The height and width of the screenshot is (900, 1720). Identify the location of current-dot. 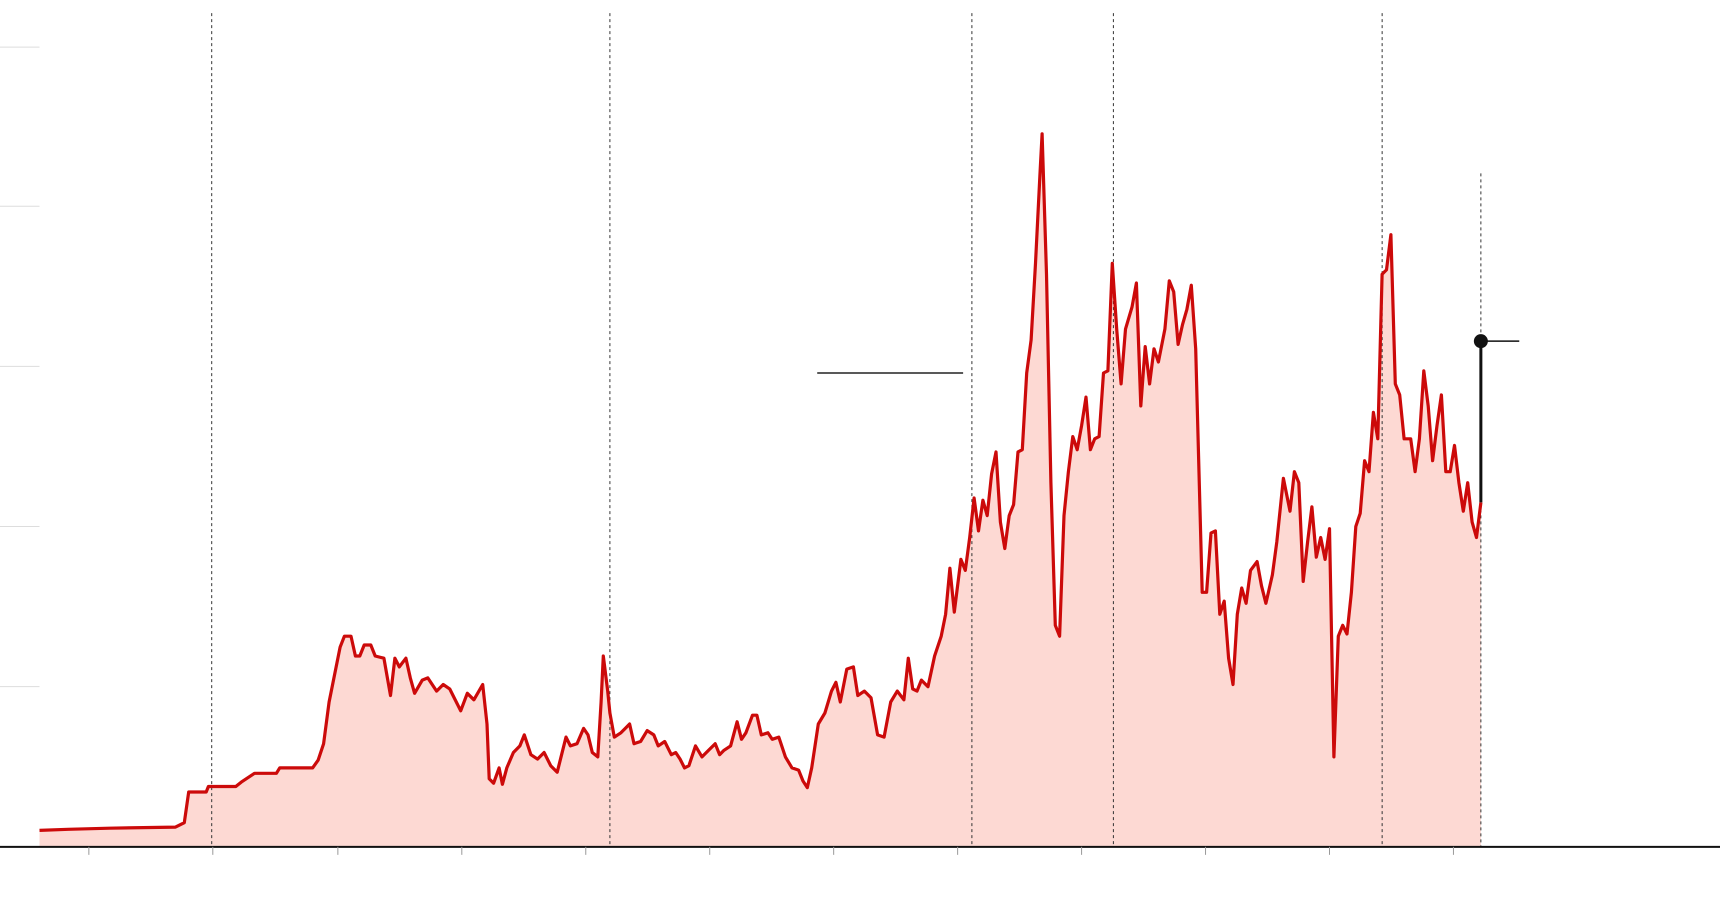
(1480, 341).